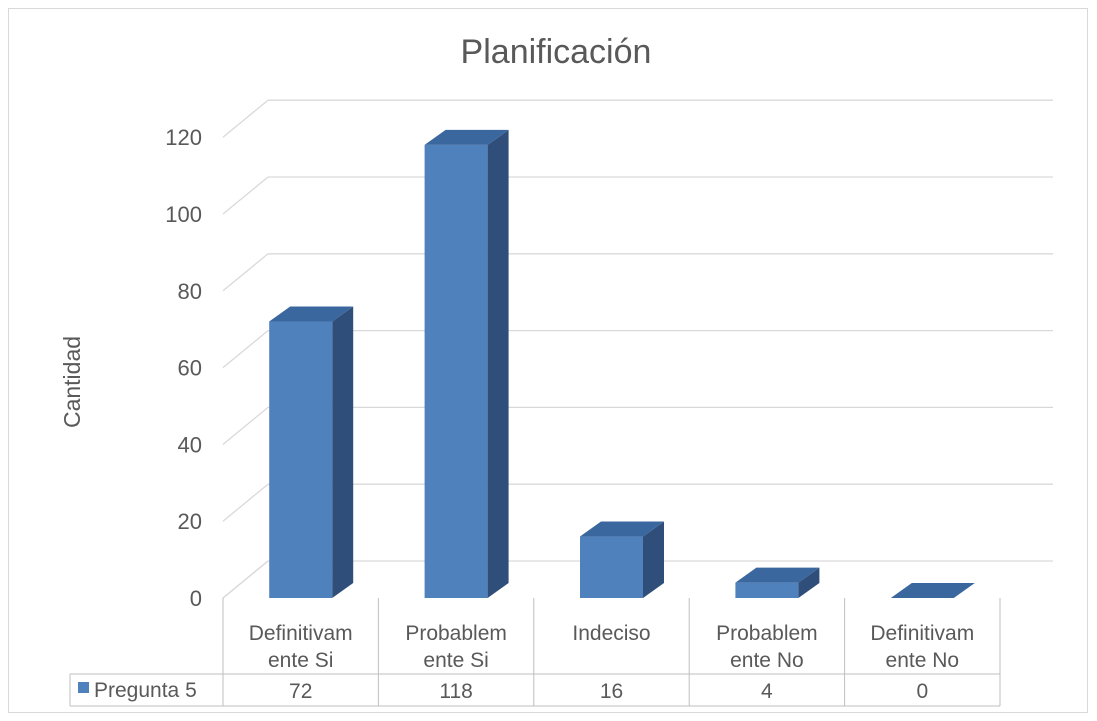  I want to click on legend-swatch, so click(83, 687).